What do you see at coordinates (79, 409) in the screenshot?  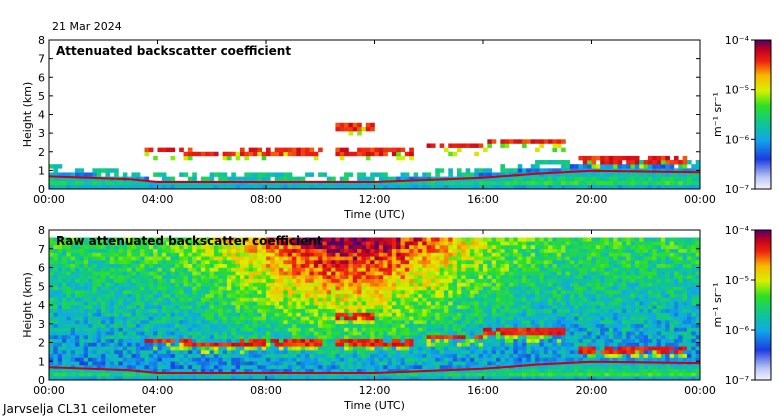 I see `instrument-label: Jarvselja CL31 ceilometer` at bounding box center [79, 409].